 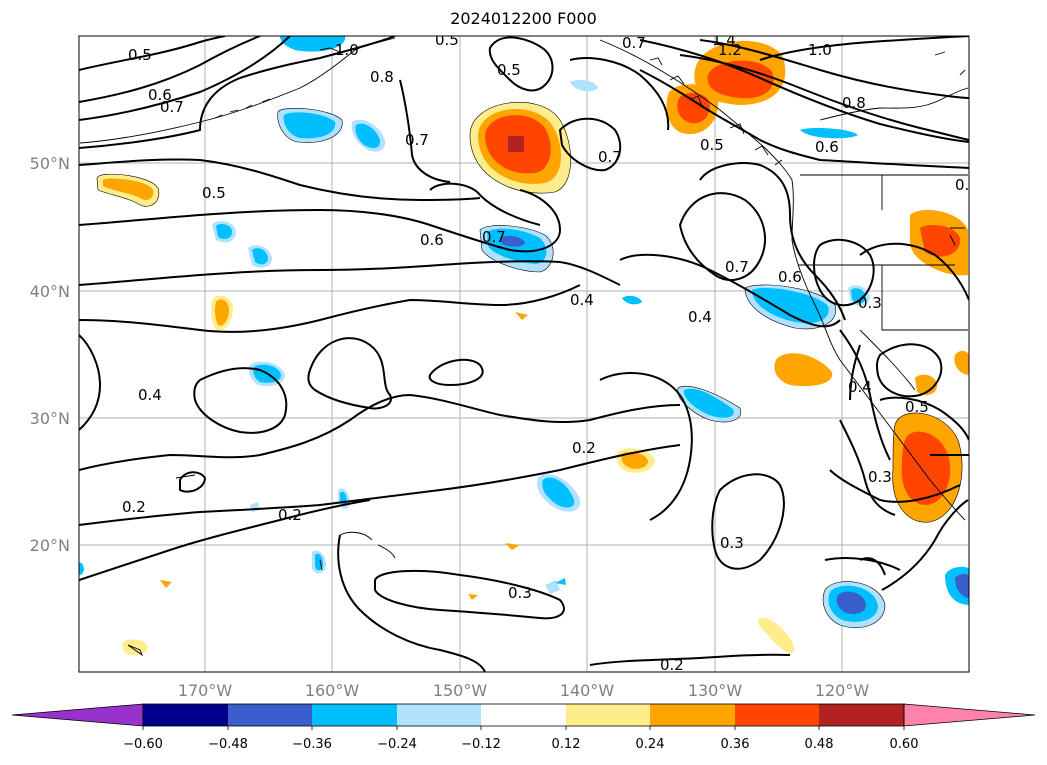 I want to click on colorbar-tick-label: −0.12, so click(x=481, y=744).